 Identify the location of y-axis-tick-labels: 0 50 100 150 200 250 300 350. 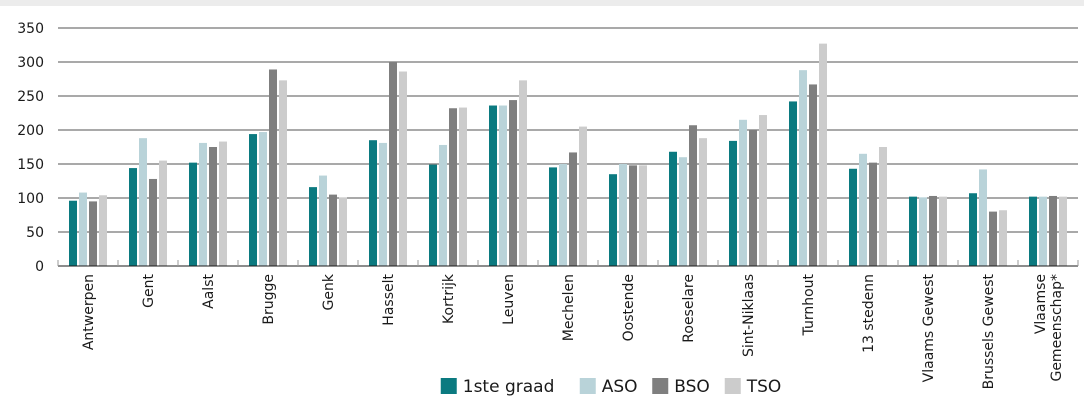
(30, 148).